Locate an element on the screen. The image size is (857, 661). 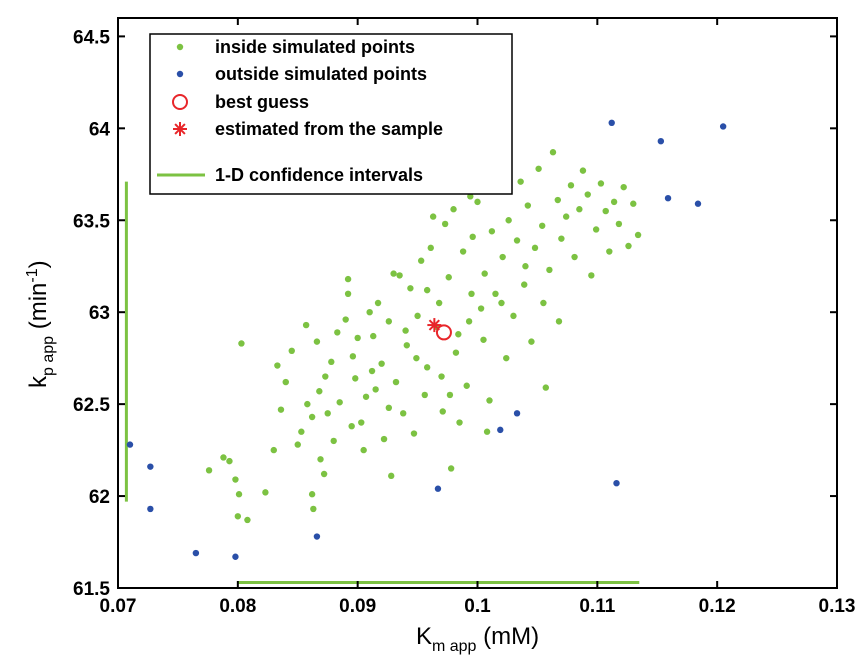
y-axis-label-main: k is located at coordinates (38, 381).